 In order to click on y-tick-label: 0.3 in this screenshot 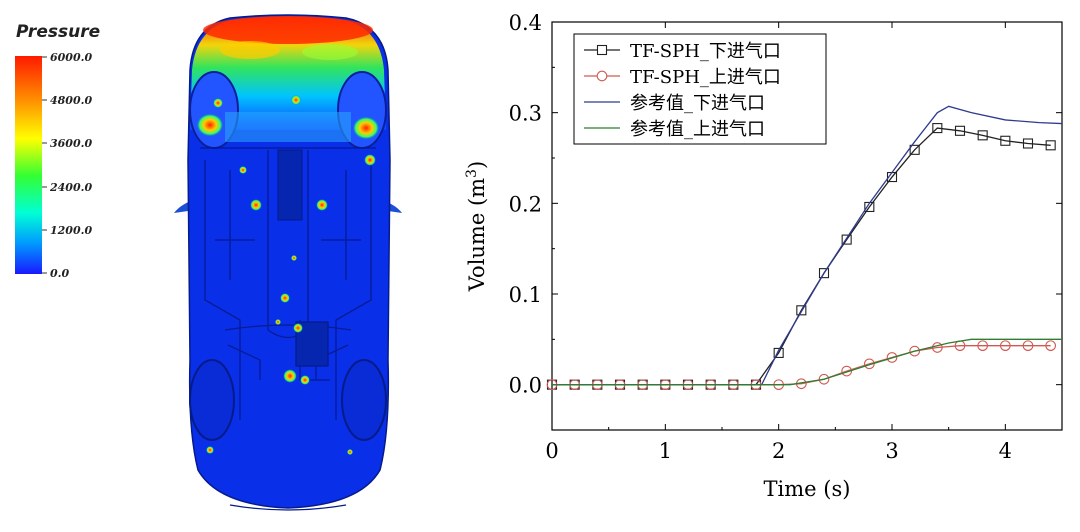, I will do `click(525, 114)`.